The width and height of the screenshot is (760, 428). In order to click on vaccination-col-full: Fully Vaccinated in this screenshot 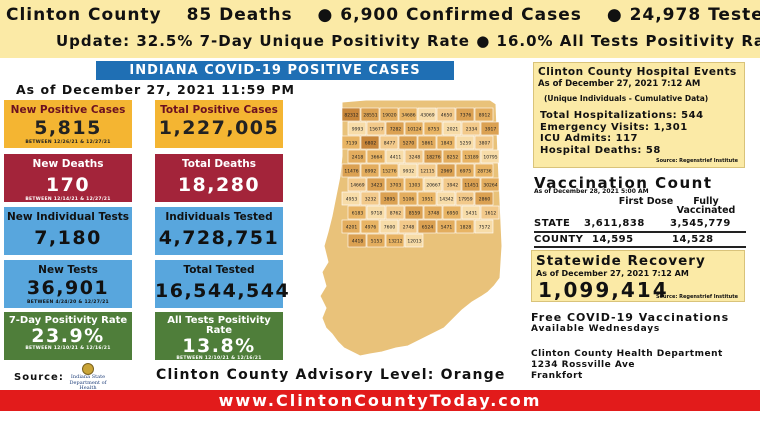, I will do `click(706, 206)`.